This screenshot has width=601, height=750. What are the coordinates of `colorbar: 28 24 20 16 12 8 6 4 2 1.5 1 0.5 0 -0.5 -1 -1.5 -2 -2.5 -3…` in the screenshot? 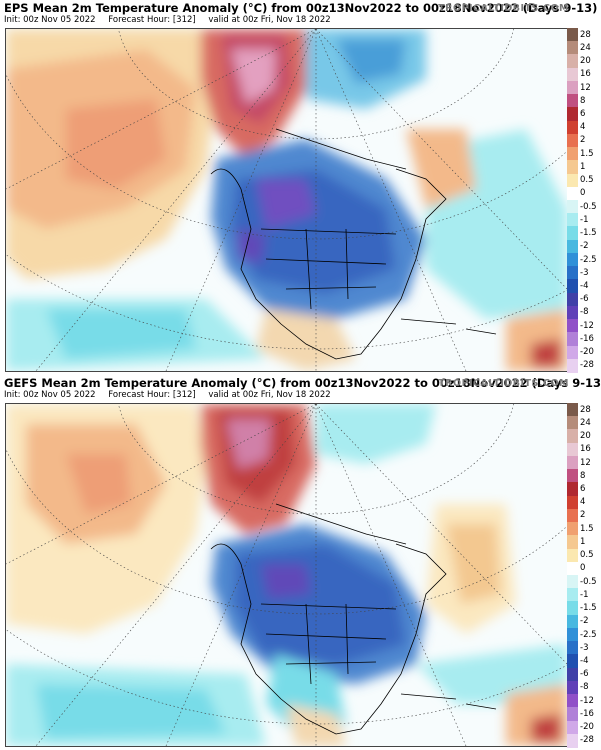 It's located at (583, 200).